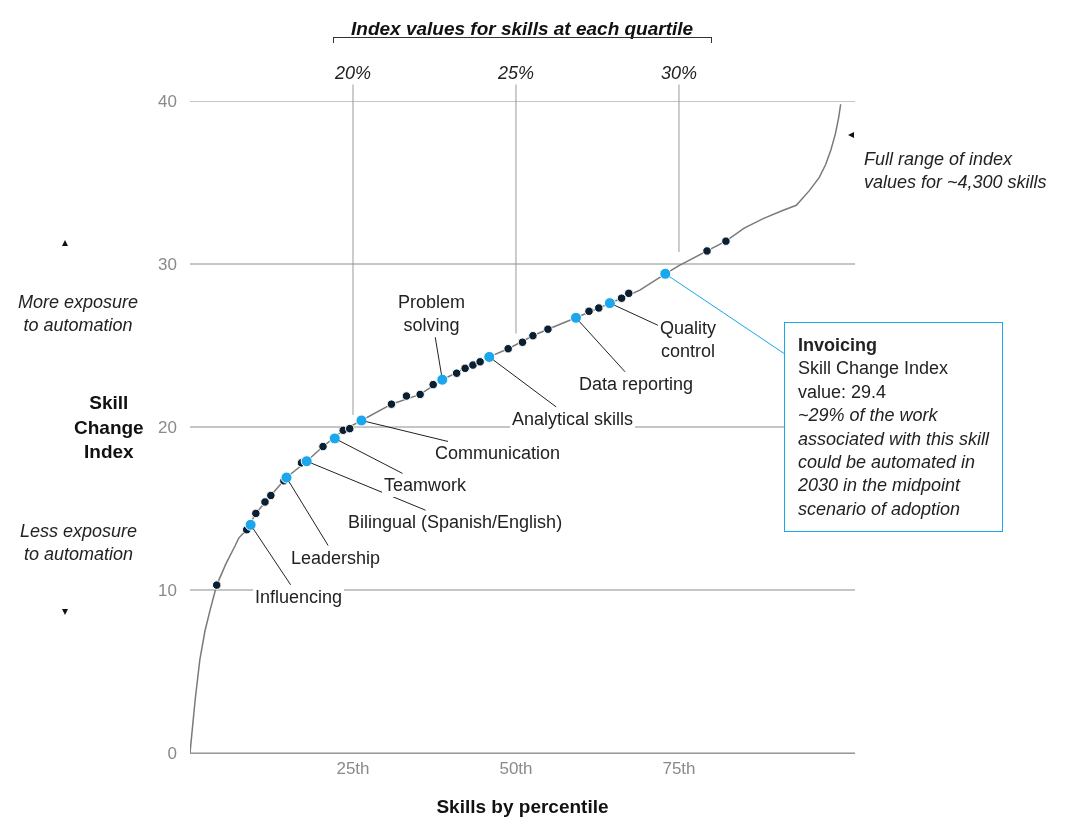 This screenshot has height=826, width=1074. I want to click on x-axis-title: Skills by percentile, so click(522, 807).